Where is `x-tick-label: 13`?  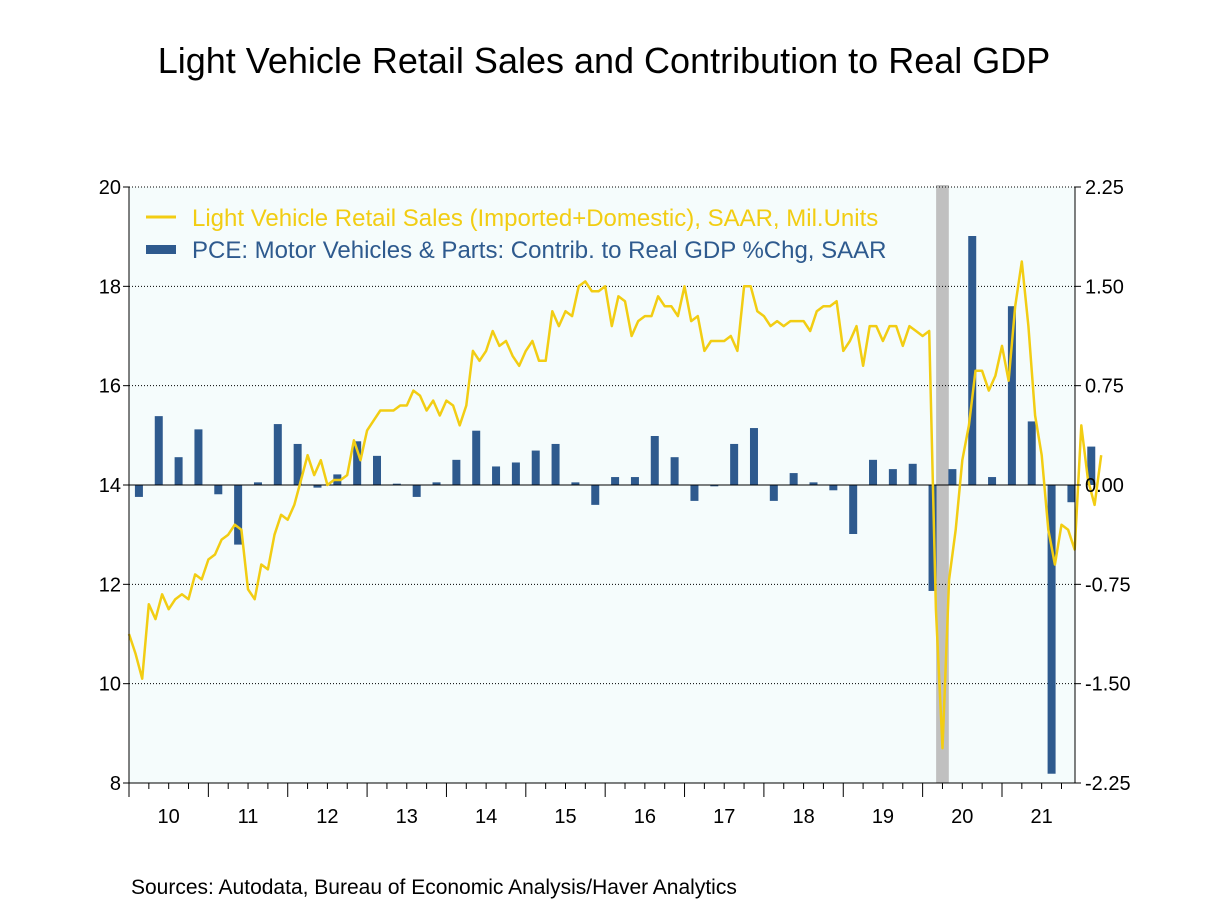 x-tick-label: 13 is located at coordinates (407, 817).